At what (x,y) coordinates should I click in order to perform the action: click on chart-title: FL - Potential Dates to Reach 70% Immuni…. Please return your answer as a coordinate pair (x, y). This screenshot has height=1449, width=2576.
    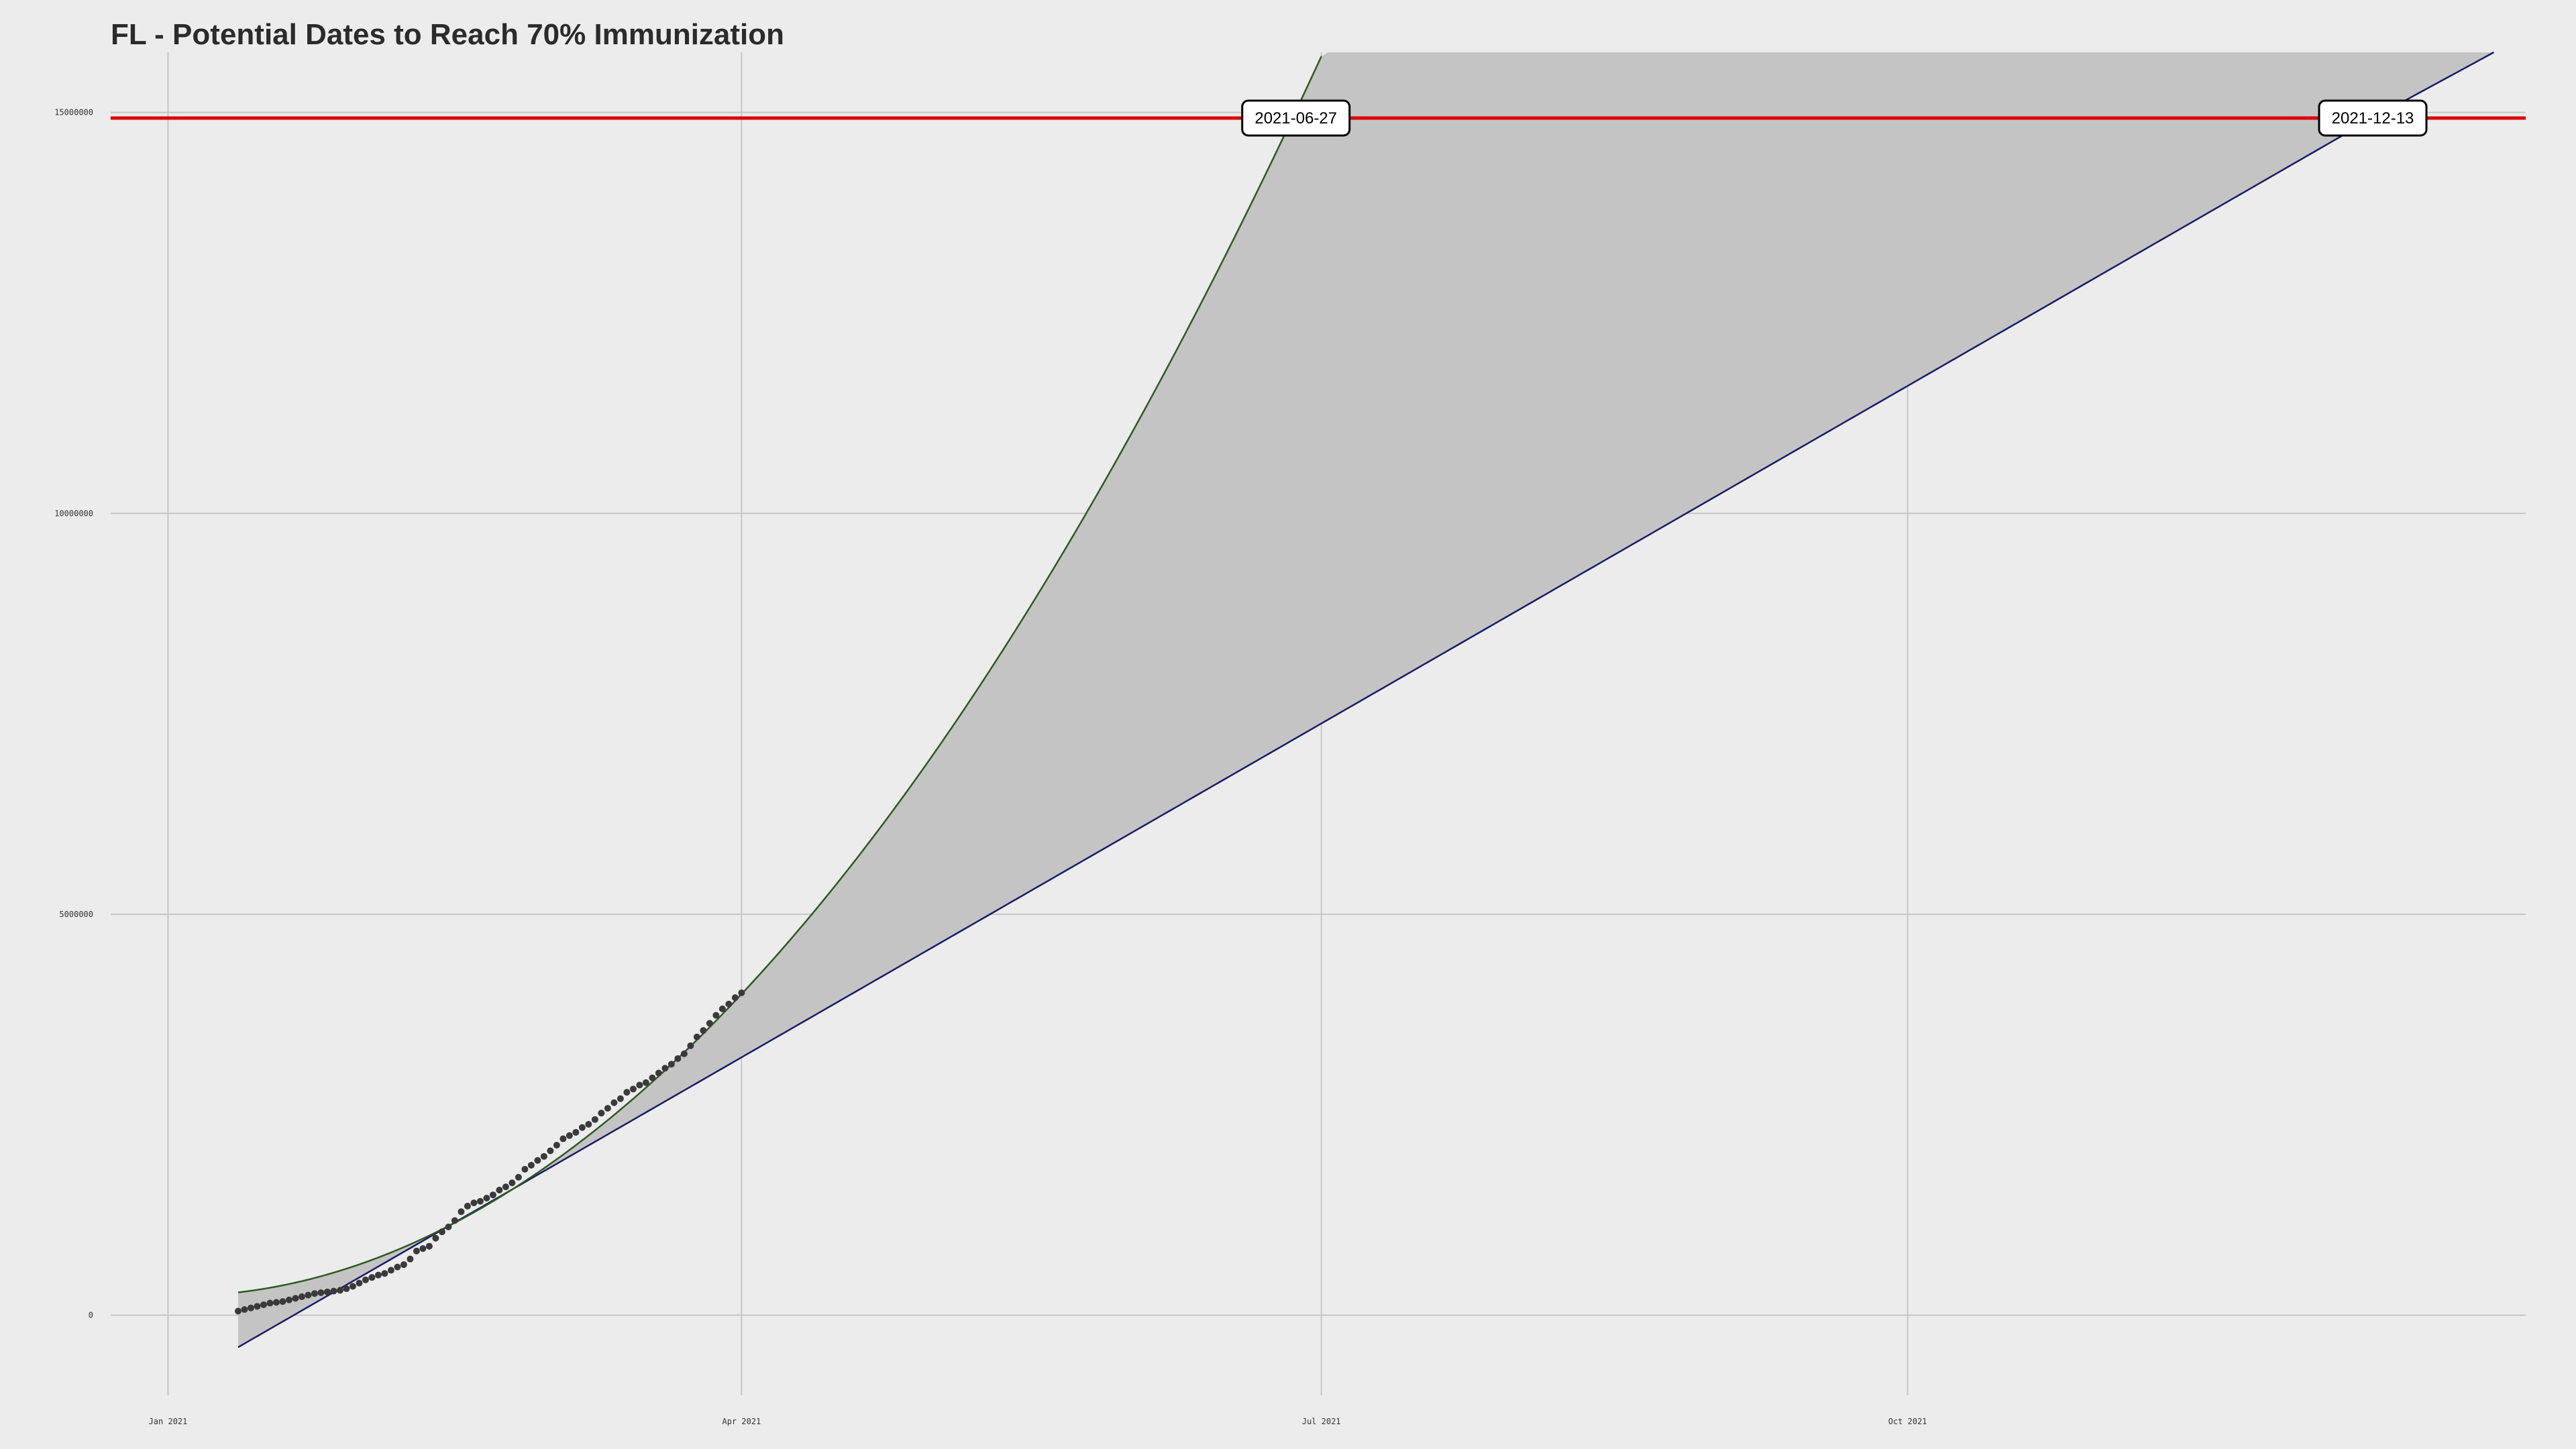
    Looking at the image, I should click on (447, 34).